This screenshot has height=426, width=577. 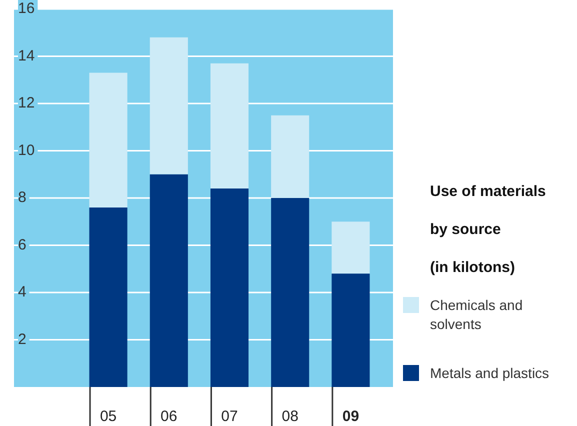 What do you see at coordinates (26, 9) in the screenshot?
I see `y-tick-label: 16` at bounding box center [26, 9].